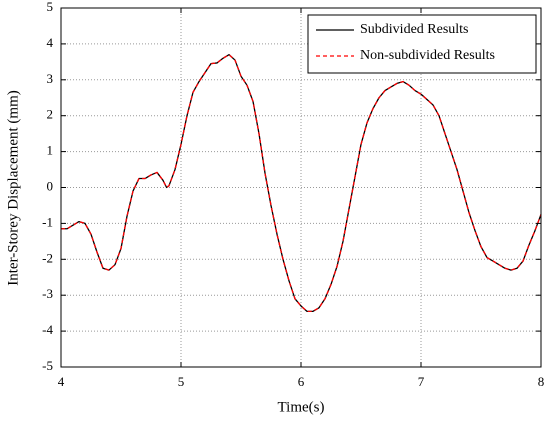 This screenshot has height=422, width=550. What do you see at coordinates (47, 221) in the screenshot?
I see `y-tick-label: -1` at bounding box center [47, 221].